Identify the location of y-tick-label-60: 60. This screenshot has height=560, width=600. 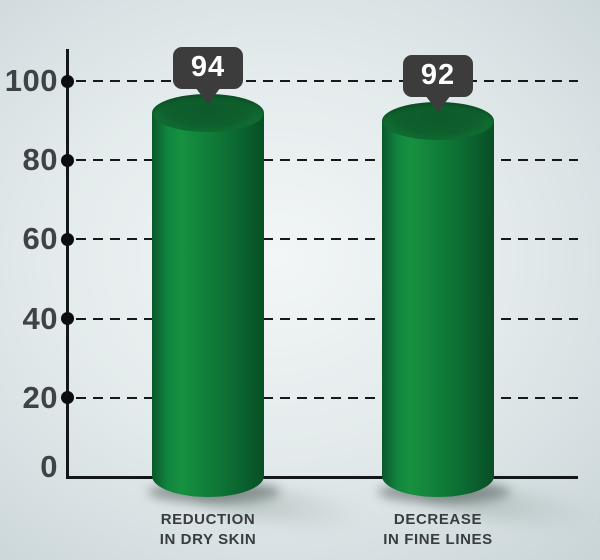
(40, 239).